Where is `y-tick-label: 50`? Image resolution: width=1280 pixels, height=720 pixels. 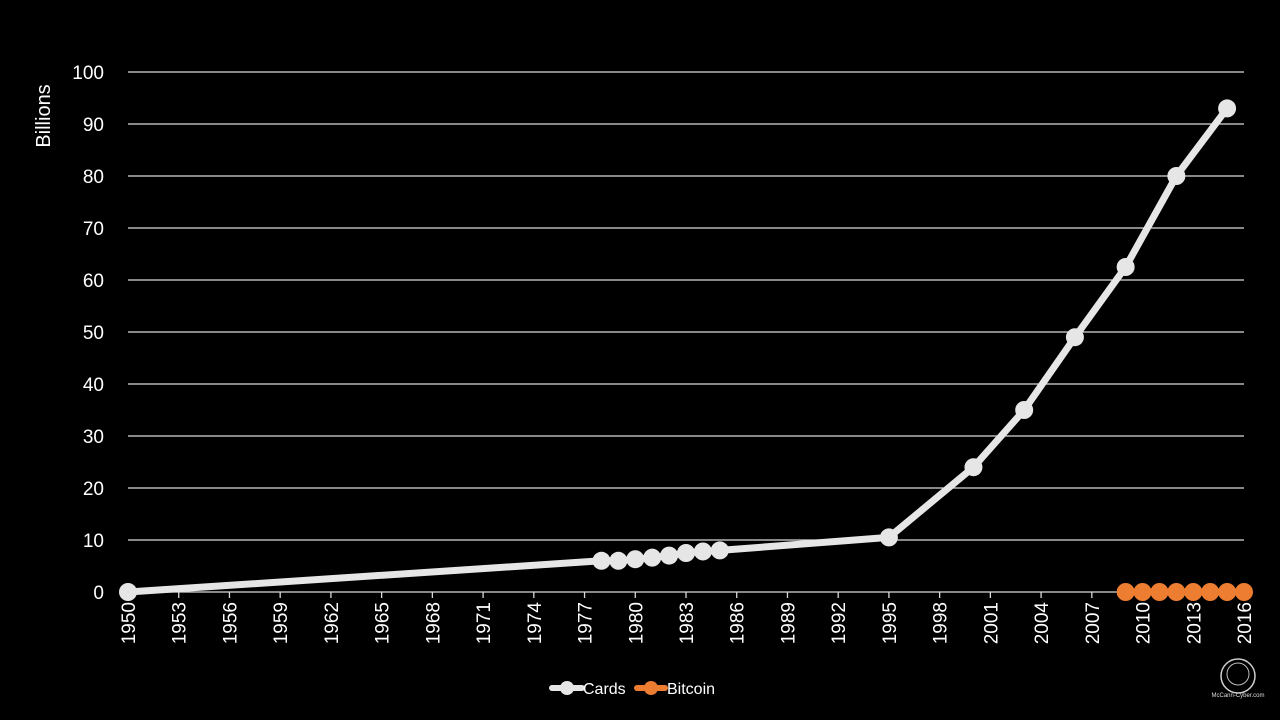
y-tick-label: 50 is located at coordinates (93, 333).